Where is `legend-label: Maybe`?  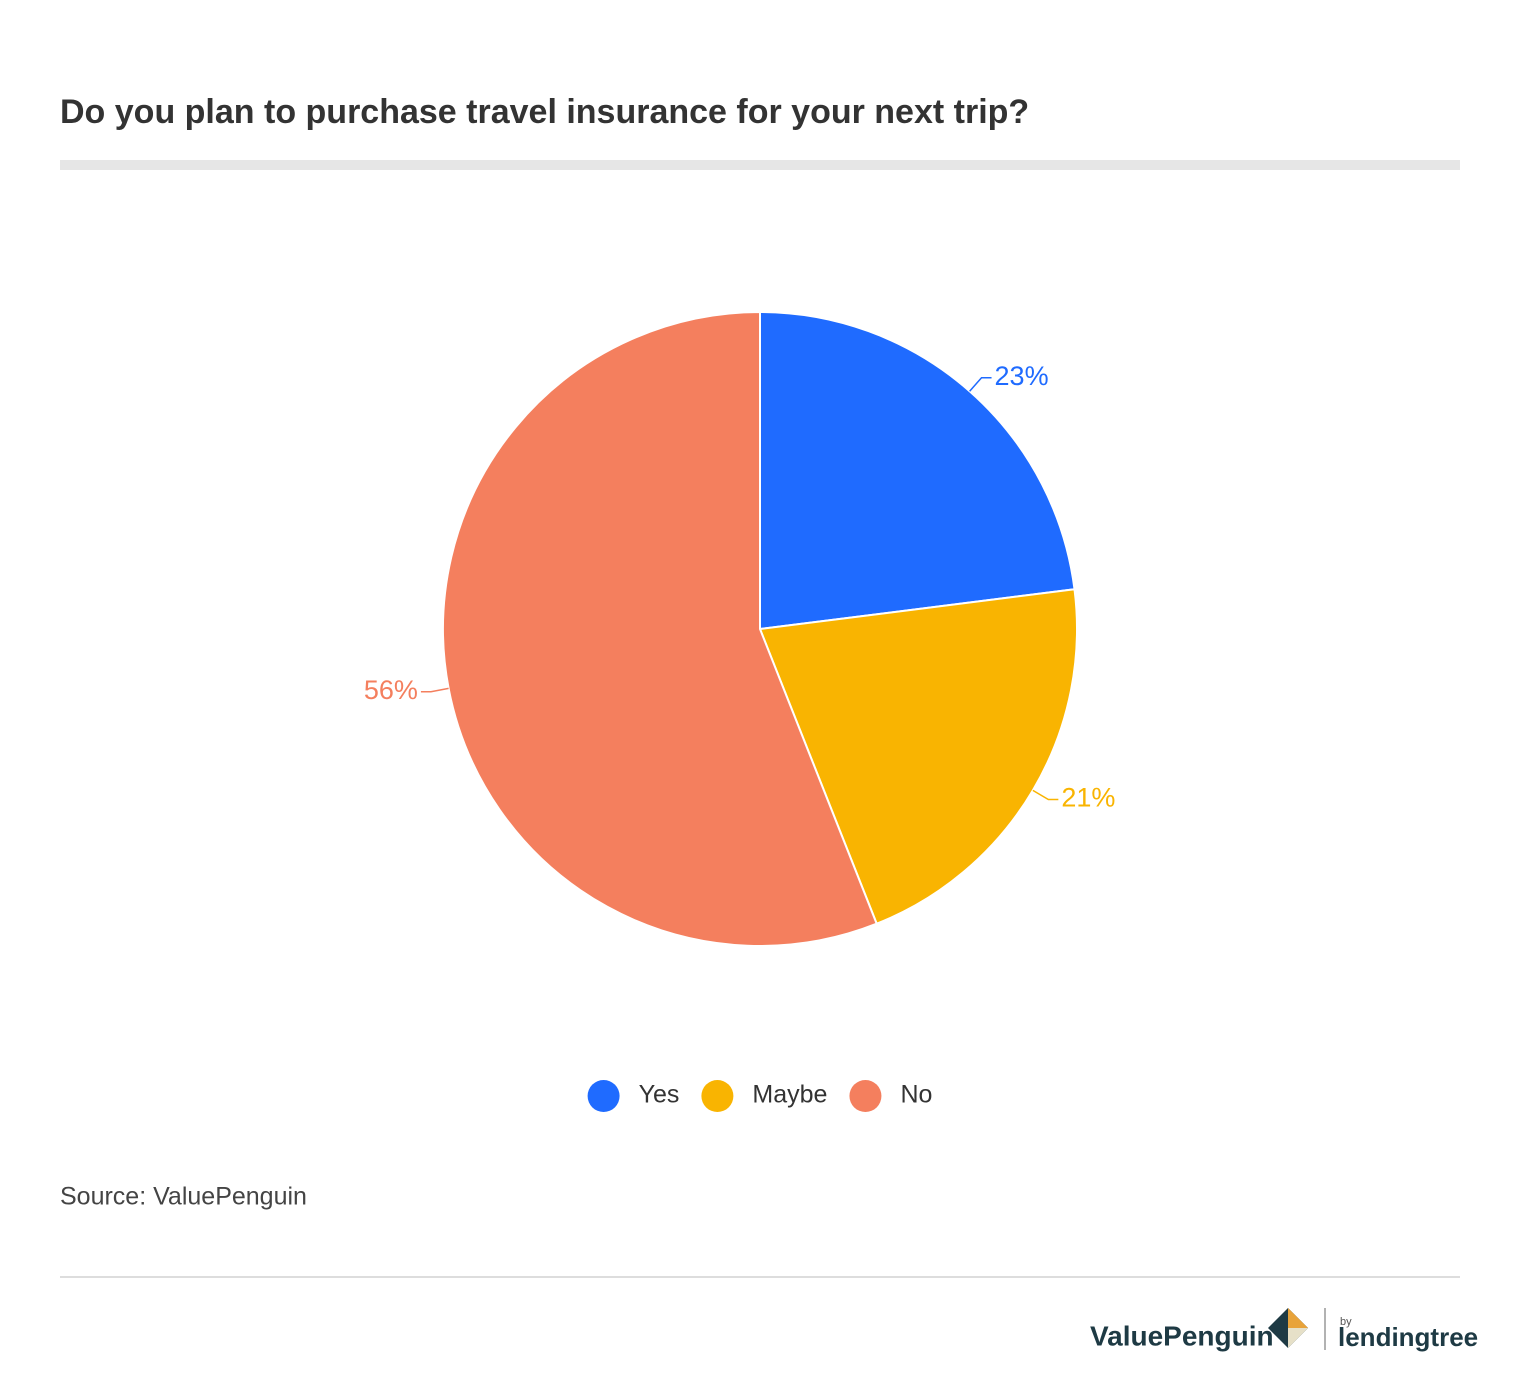
legend-label: Maybe is located at coordinates (789, 1095).